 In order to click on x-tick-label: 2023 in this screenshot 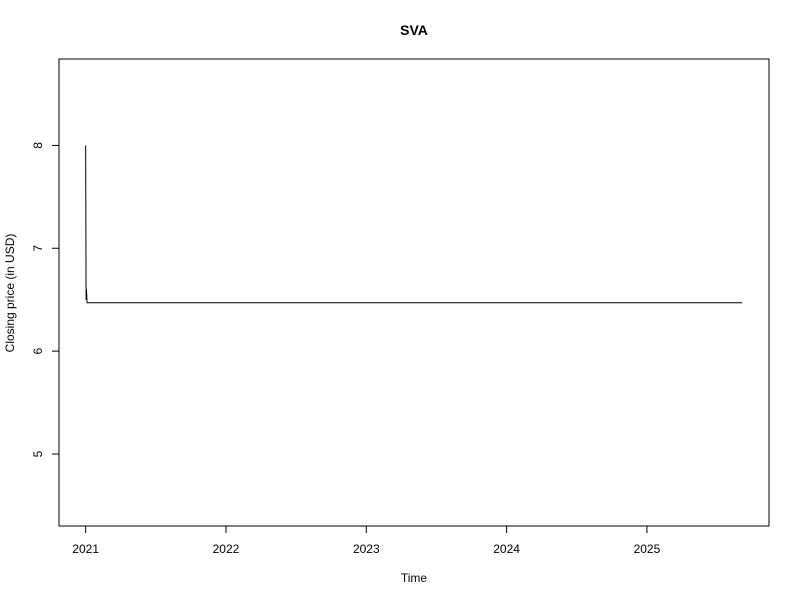, I will do `click(366, 549)`.